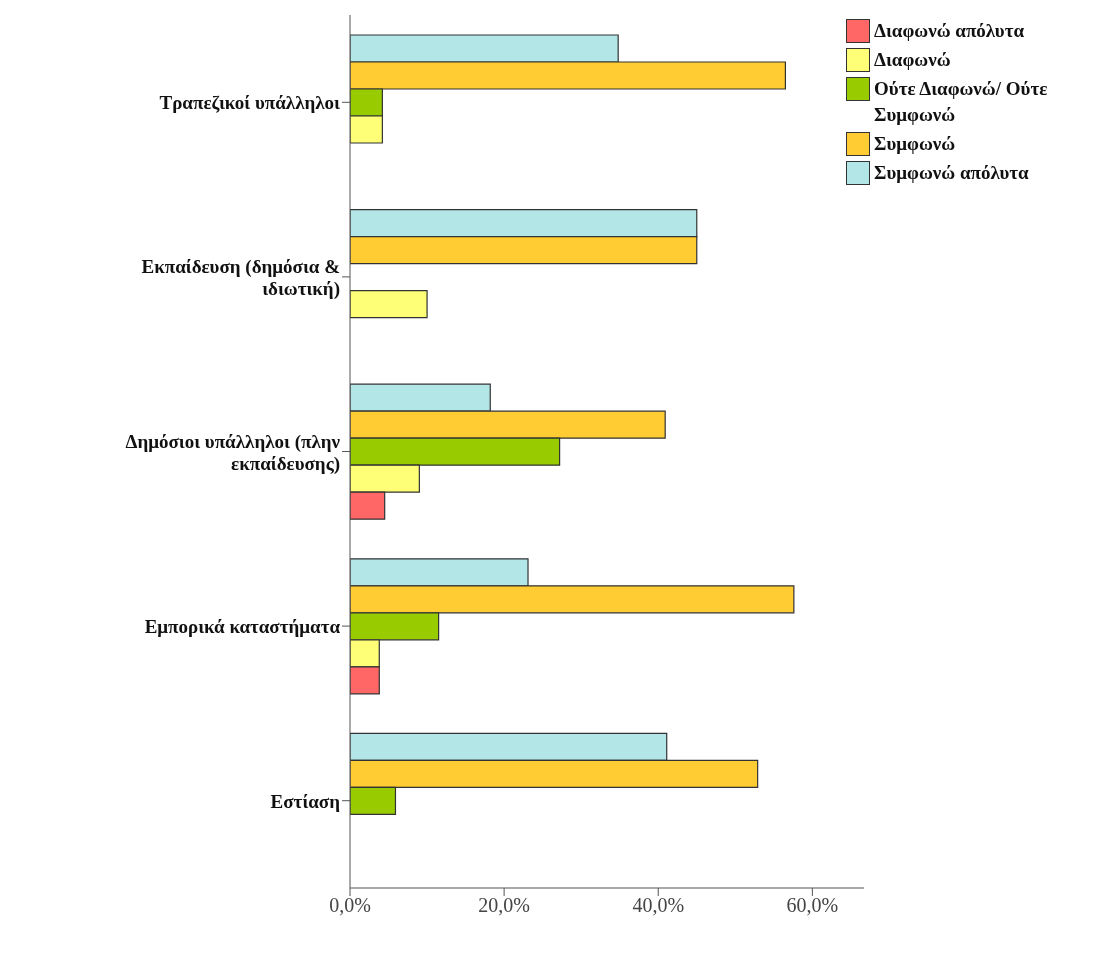 This screenshot has height=953, width=1115. Describe the element at coordinates (913, 60) in the screenshot. I see `legend-label: Διαφωνώ` at that location.